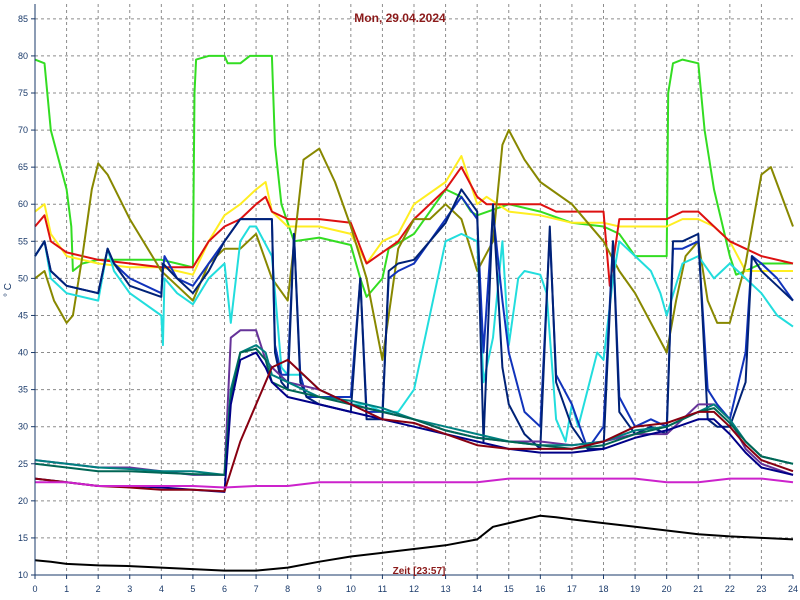 The height and width of the screenshot is (600, 800). Describe the element at coordinates (477, 589) in the screenshot. I see `x-tick-label: 14` at that location.